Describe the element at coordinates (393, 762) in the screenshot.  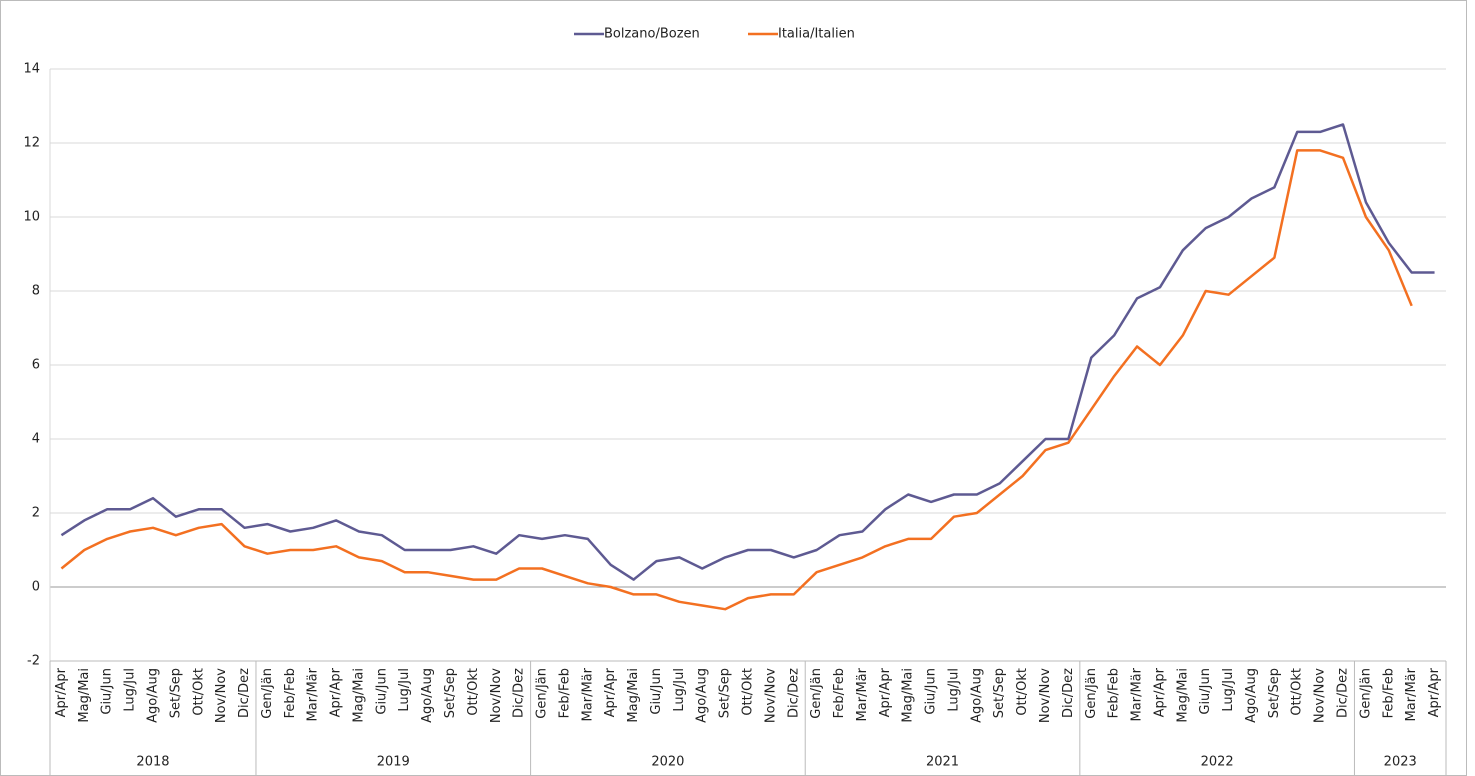
I see `group-label: 2019` at that location.